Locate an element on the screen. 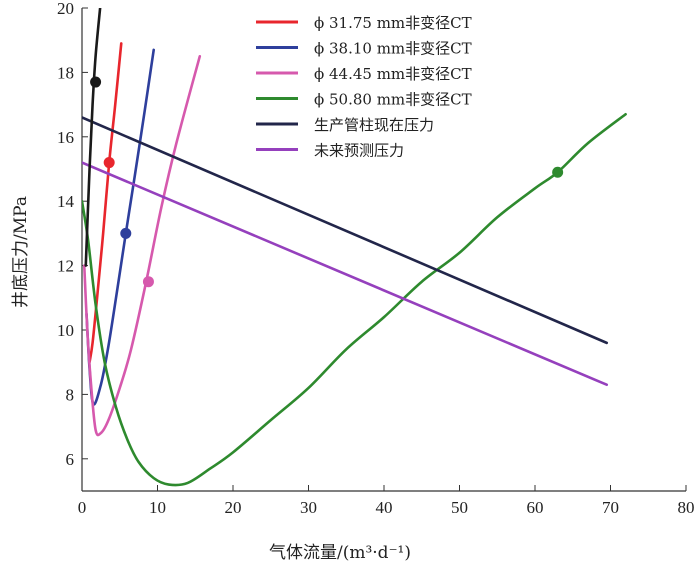 The width and height of the screenshot is (700, 572). y-tick-label: 16 is located at coordinates (65, 137).